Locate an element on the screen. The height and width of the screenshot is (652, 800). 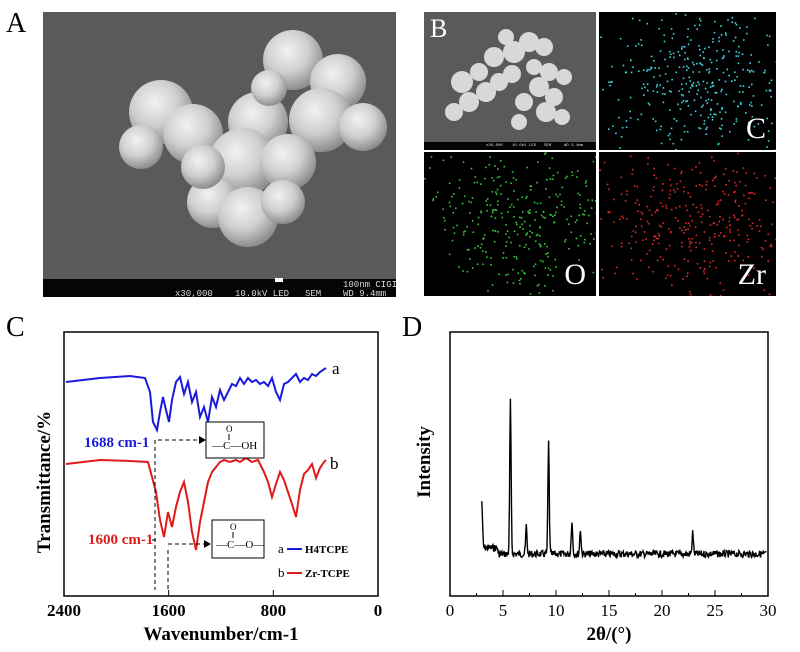
ftir-annotation-1688: 1688 cm-1 is located at coordinates (116, 443).